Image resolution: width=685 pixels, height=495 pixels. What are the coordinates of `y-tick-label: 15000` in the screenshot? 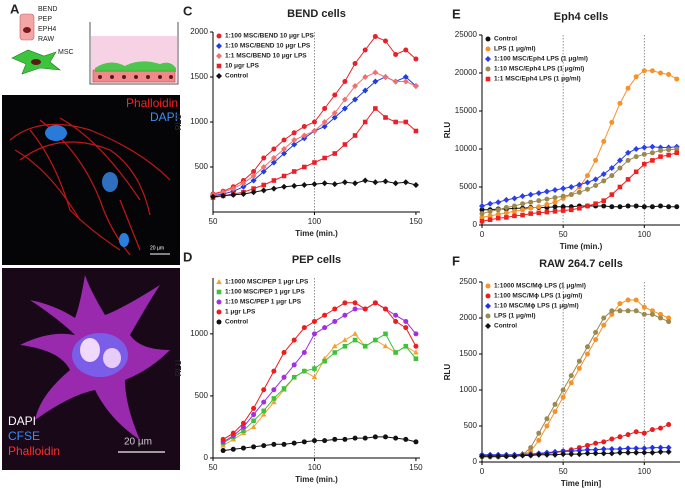 It's located at (466, 110).